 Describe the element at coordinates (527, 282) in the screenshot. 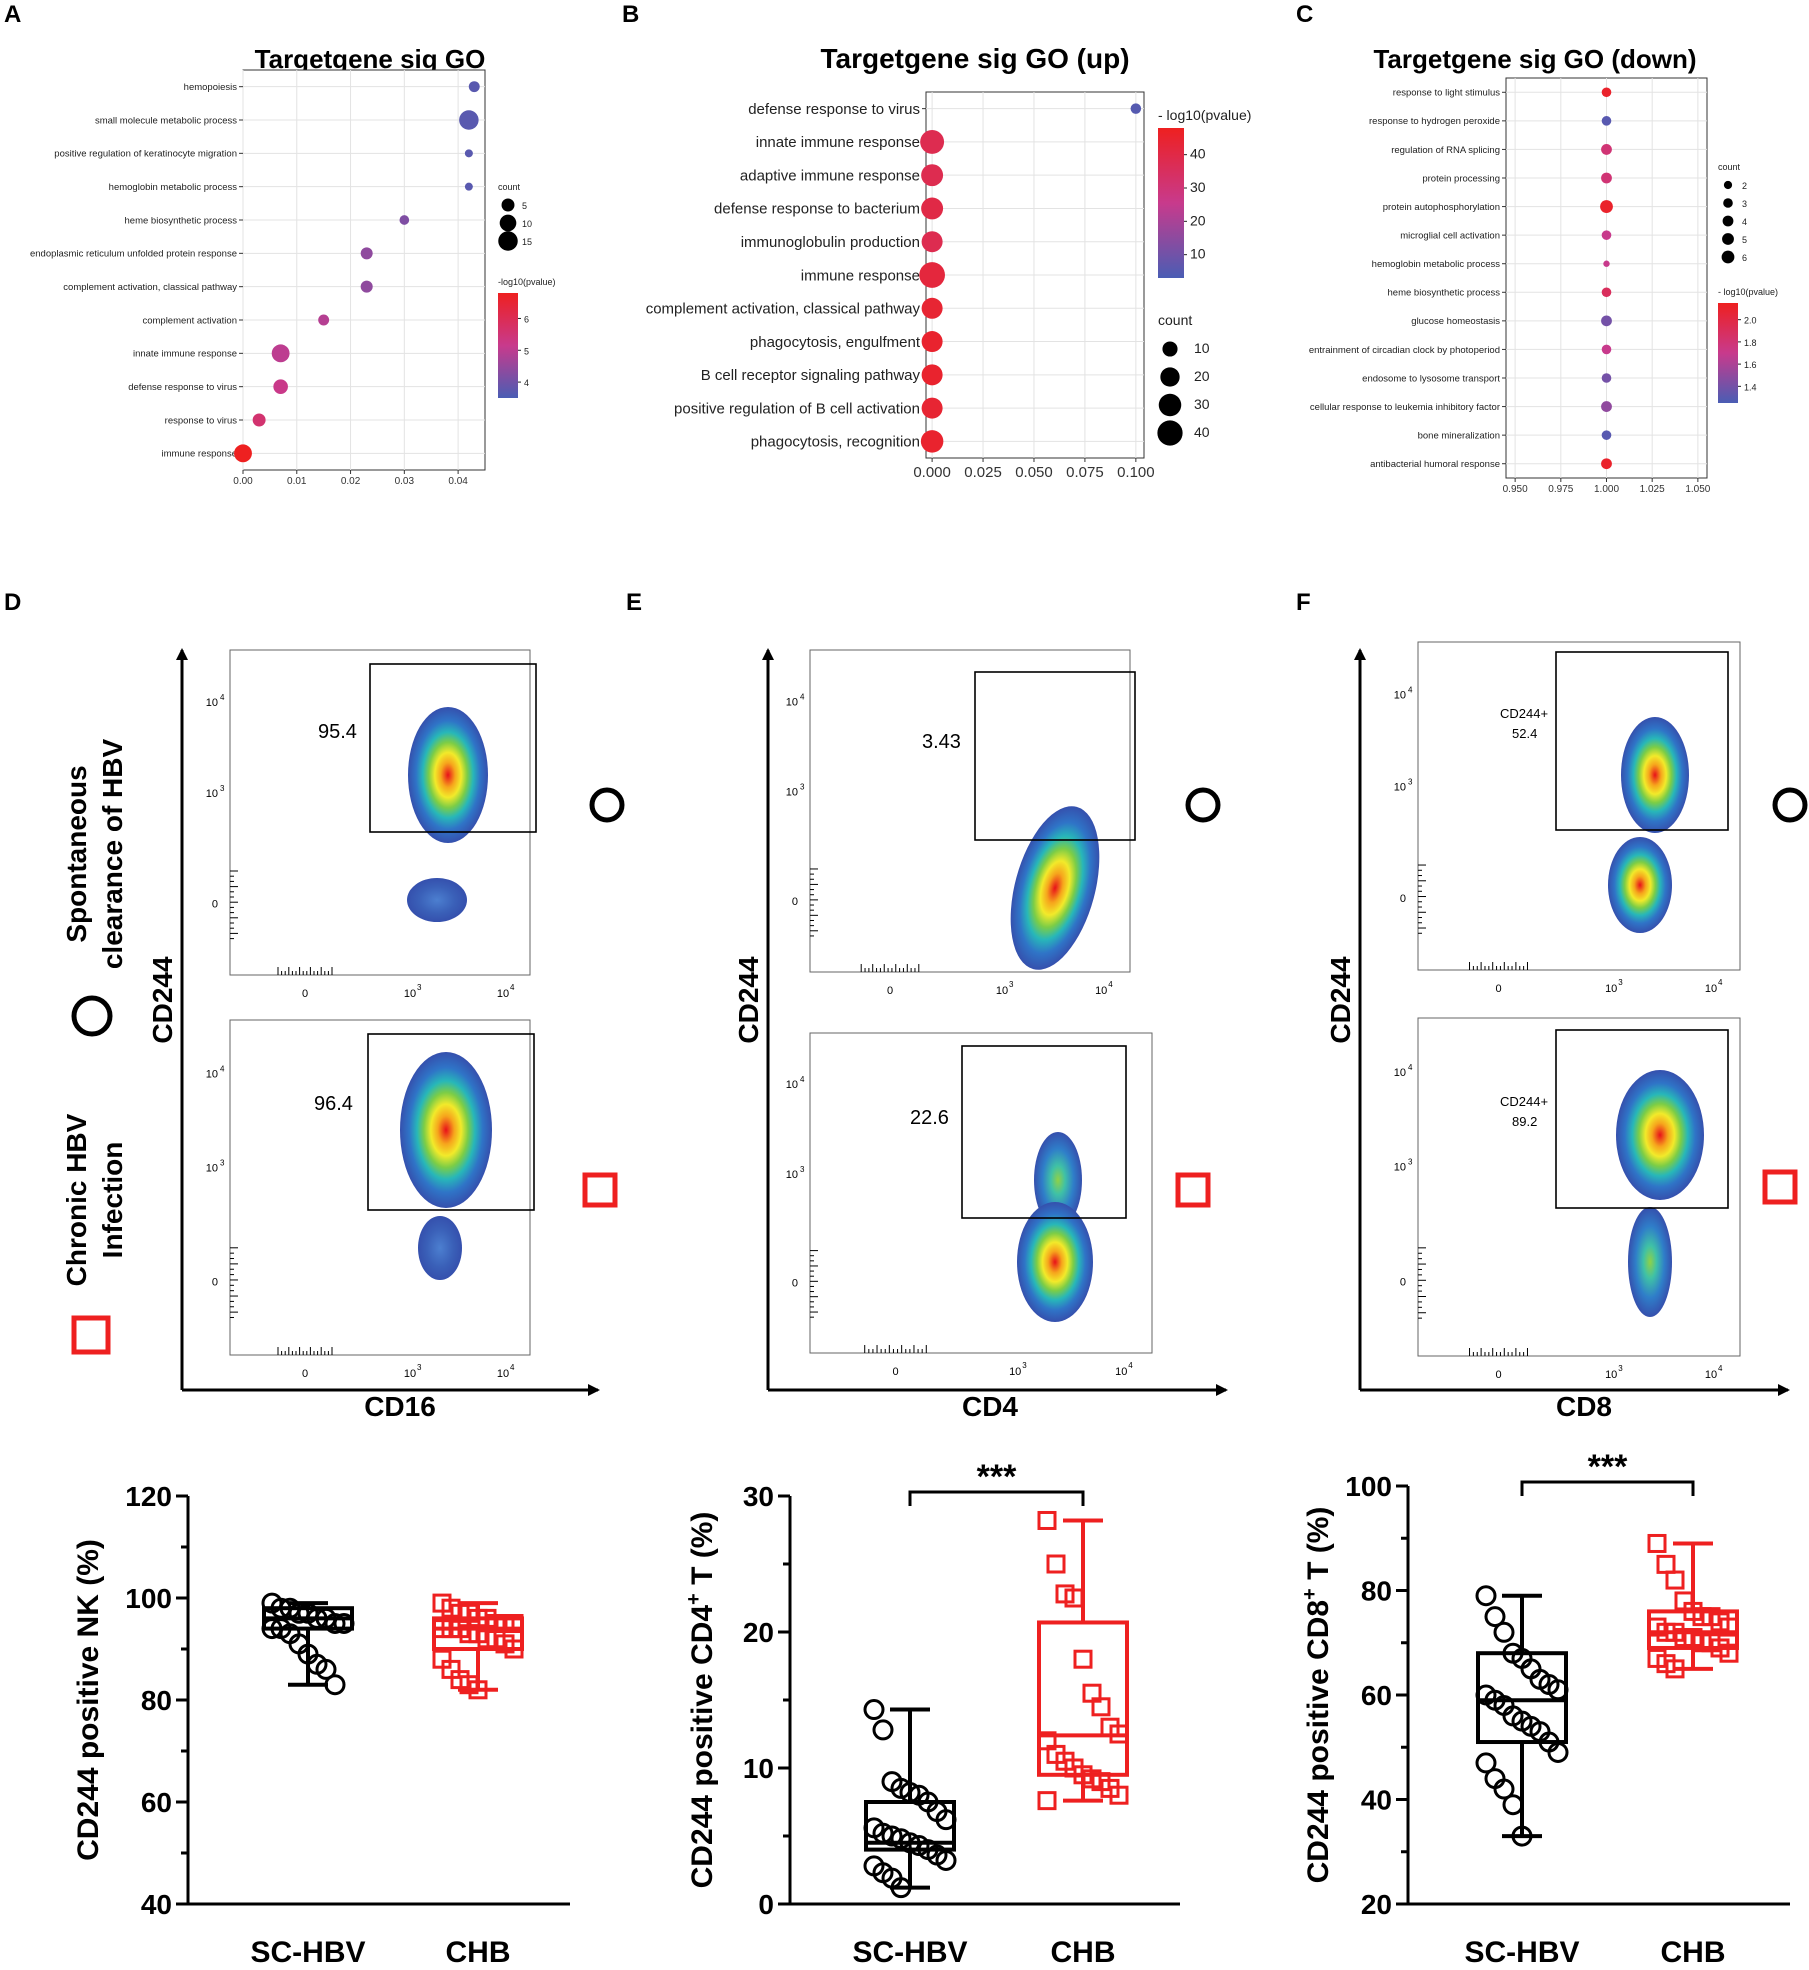

I see `color-legend-title: -log10(pvalue)` at that location.